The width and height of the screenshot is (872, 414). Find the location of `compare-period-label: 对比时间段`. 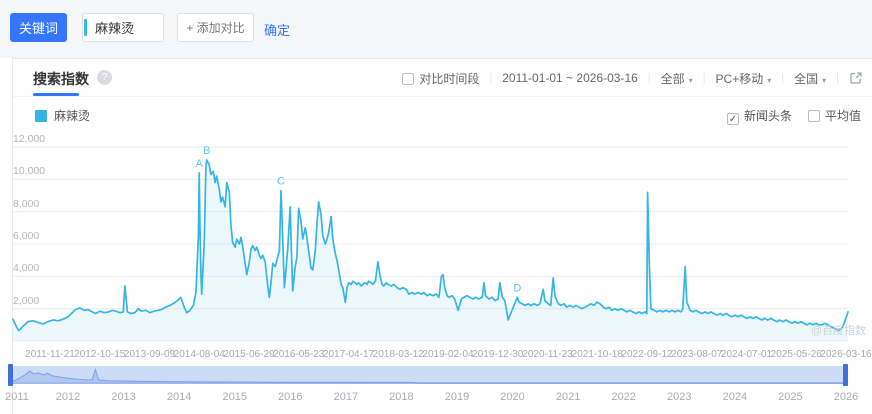

compare-period-label: 对比时间段 is located at coordinates (449, 78).